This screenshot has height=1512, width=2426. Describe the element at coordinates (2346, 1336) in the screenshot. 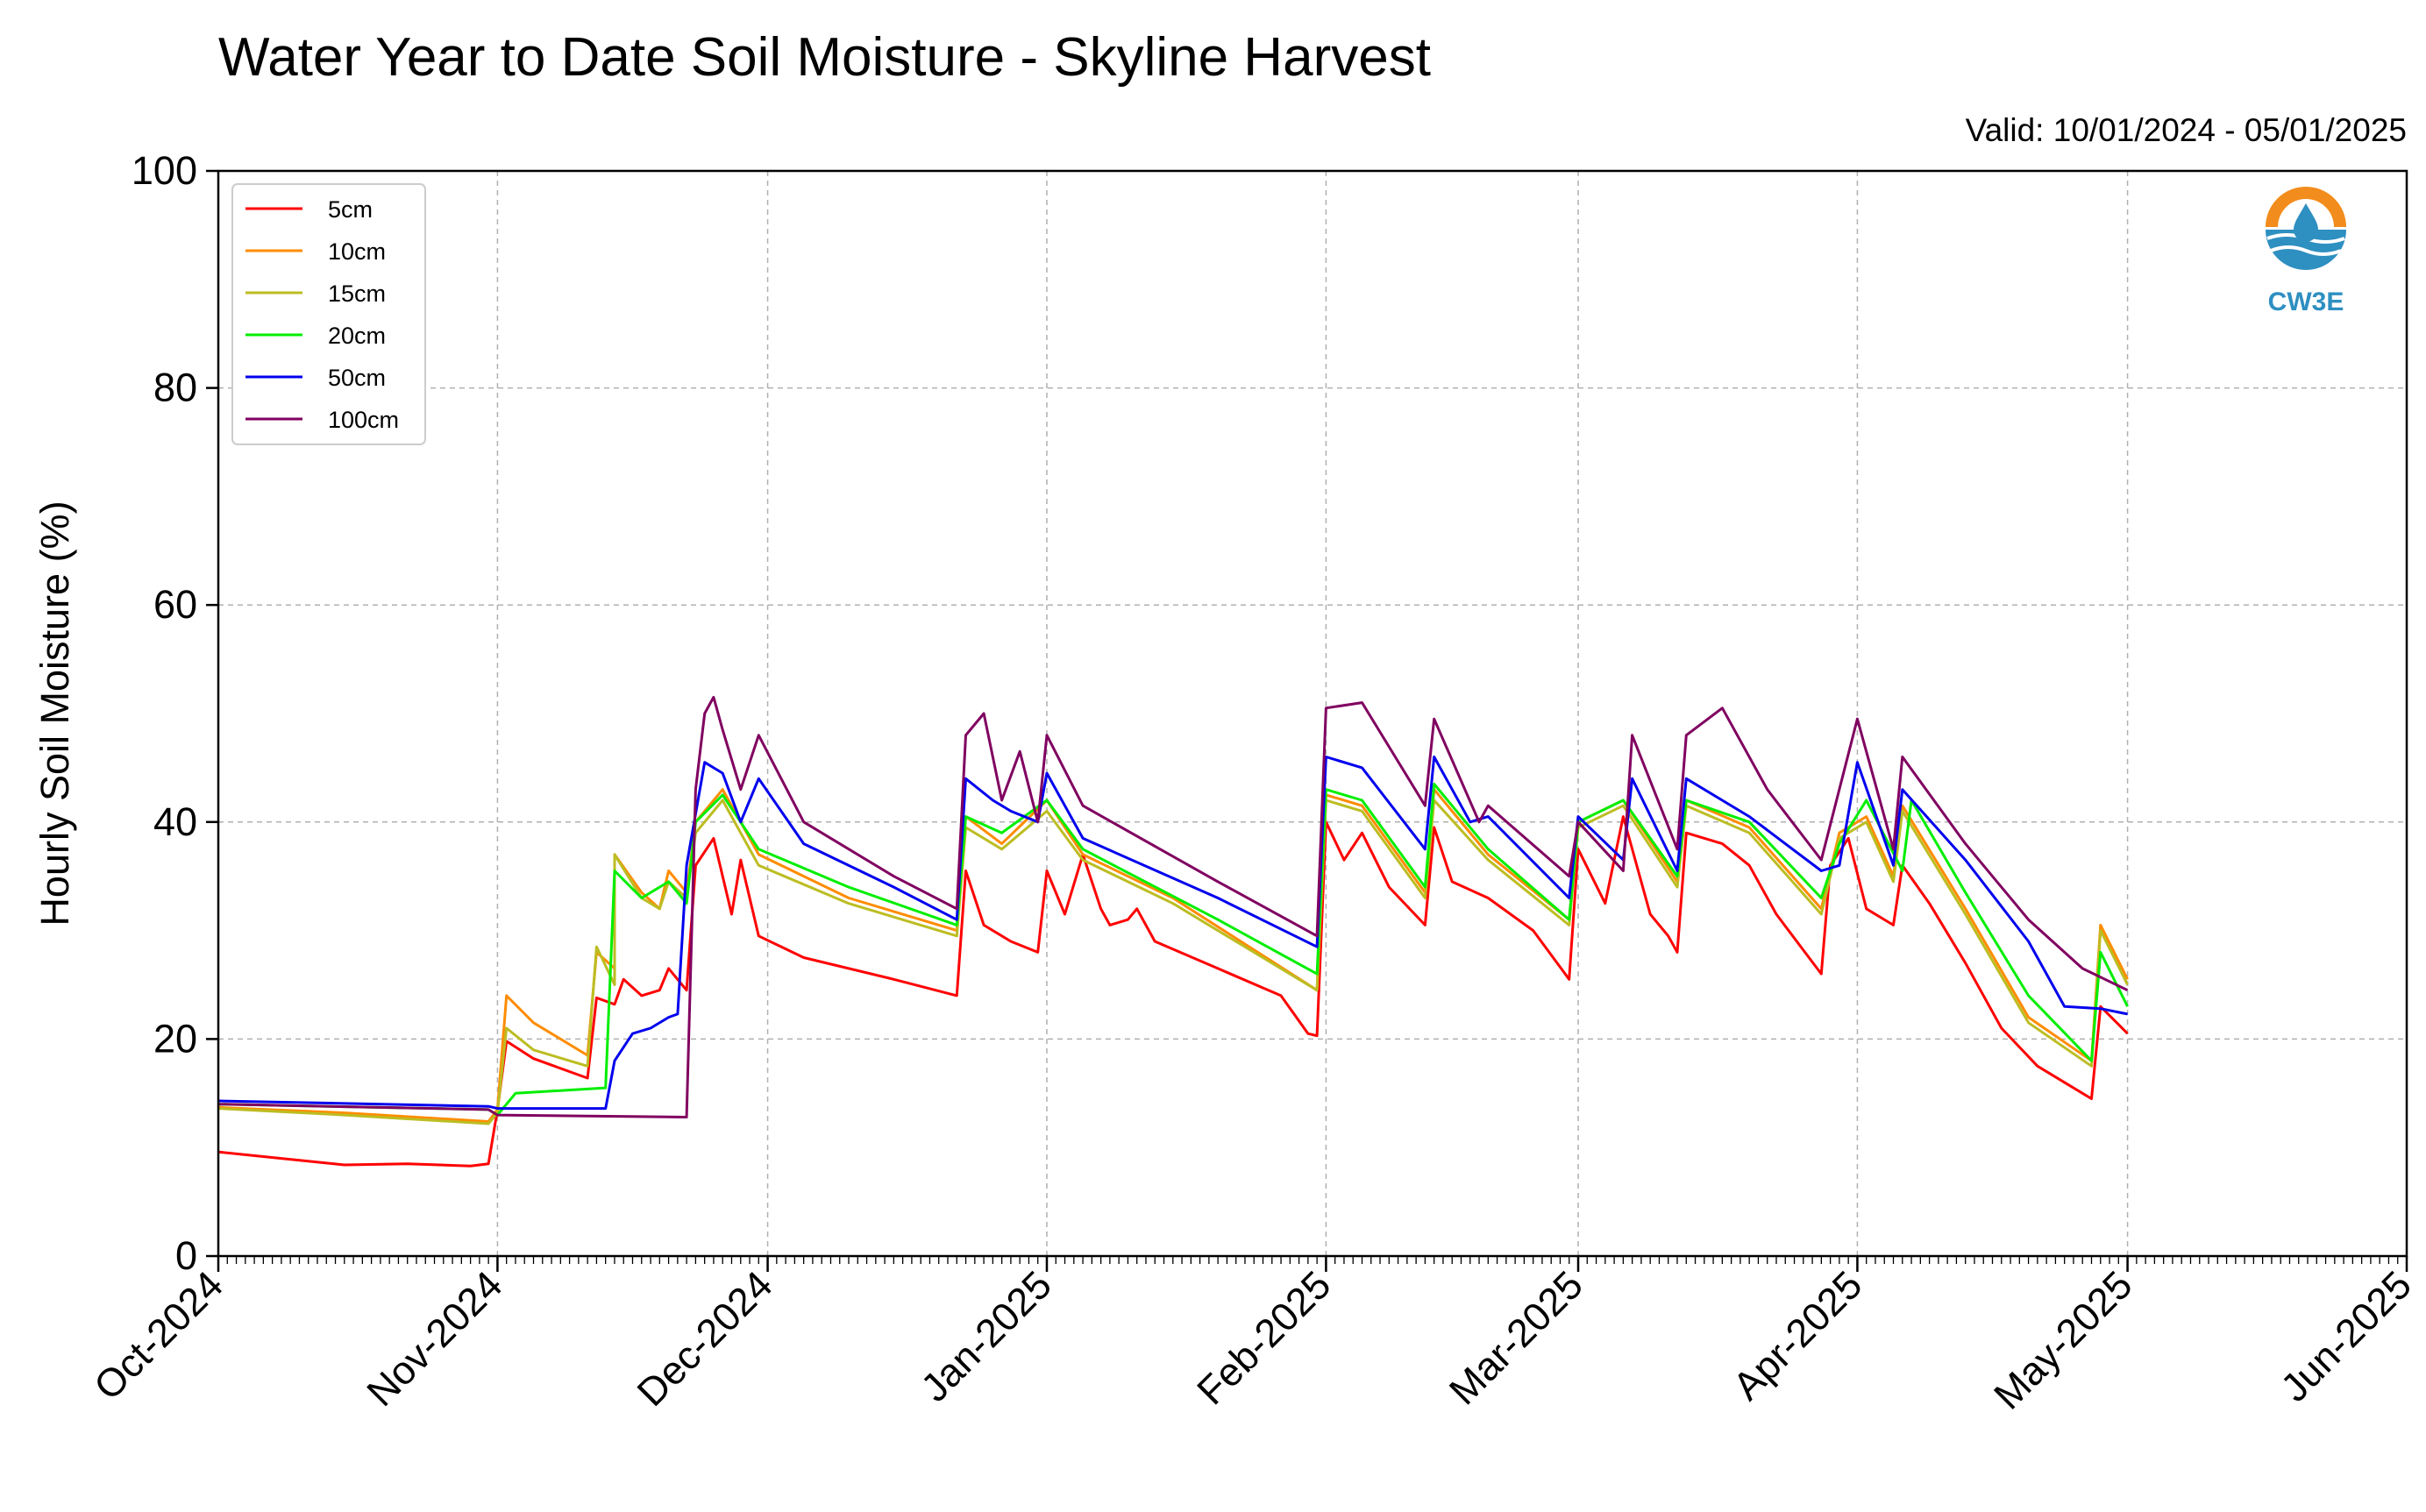

I see `x-tick-label: Jun-2025` at that location.